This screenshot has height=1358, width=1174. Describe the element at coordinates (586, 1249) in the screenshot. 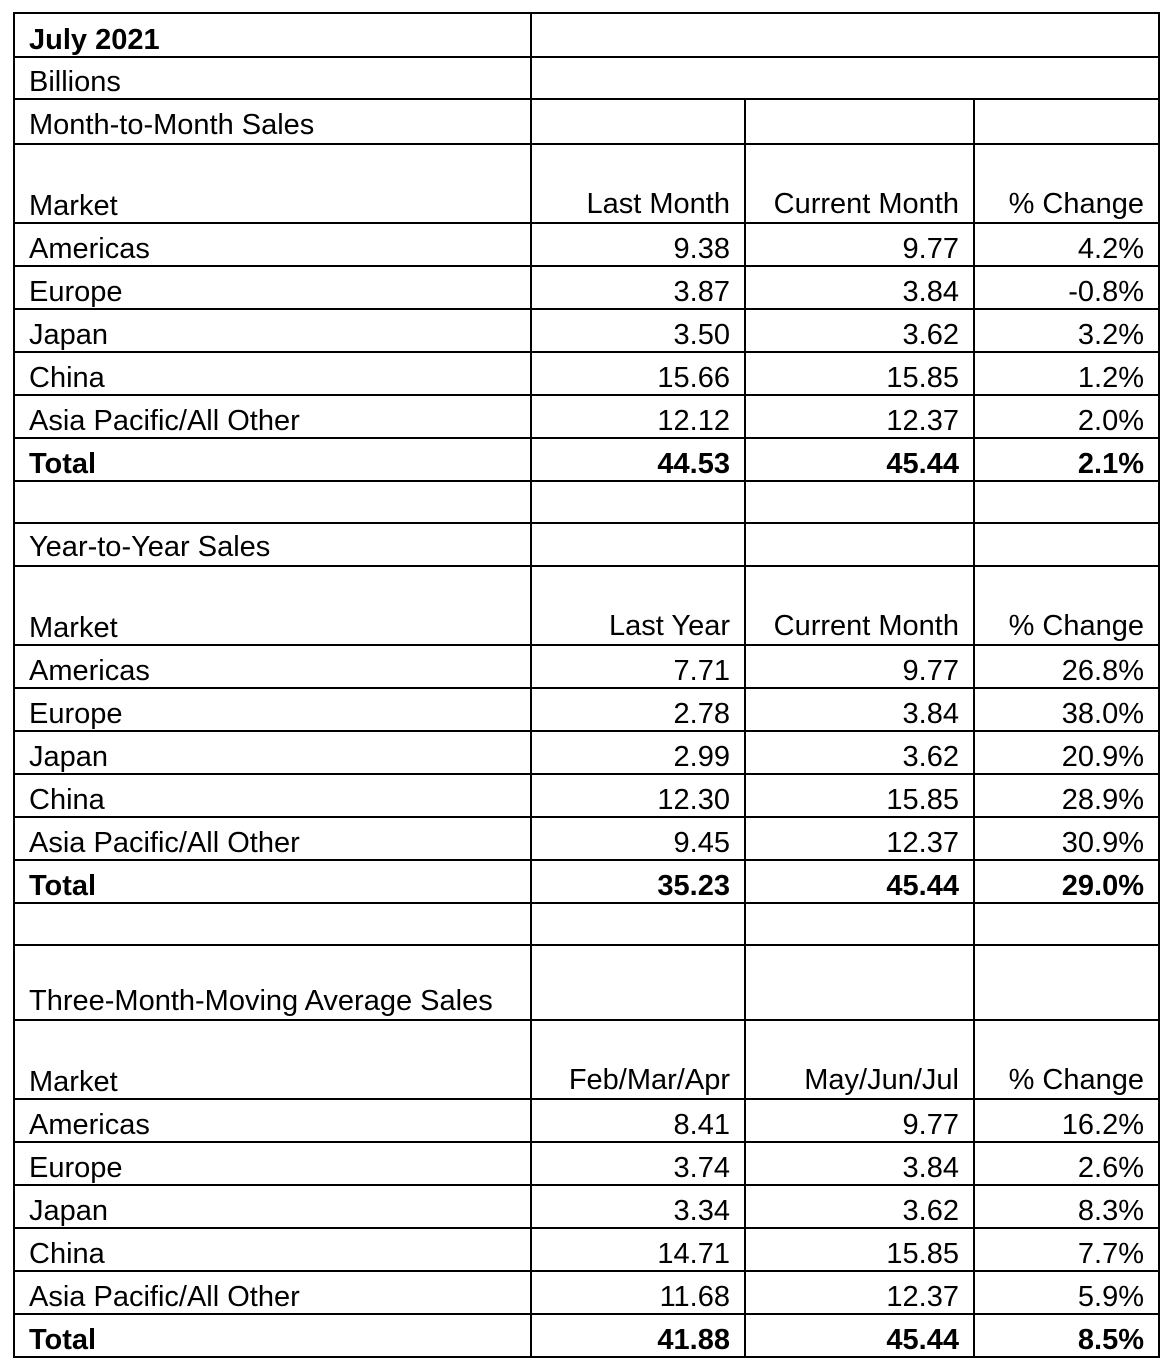

I see `table-row: China 14.71 15.85 7.7%` at that location.